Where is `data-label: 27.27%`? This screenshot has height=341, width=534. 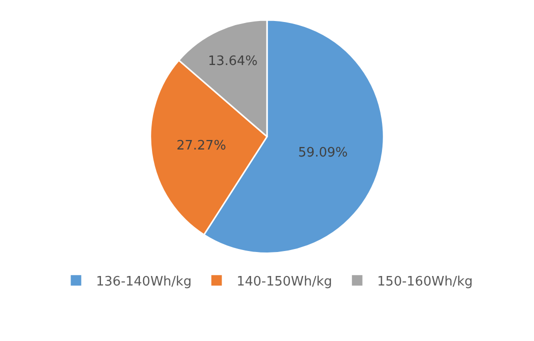
data-label: 27.27% is located at coordinates (201, 146).